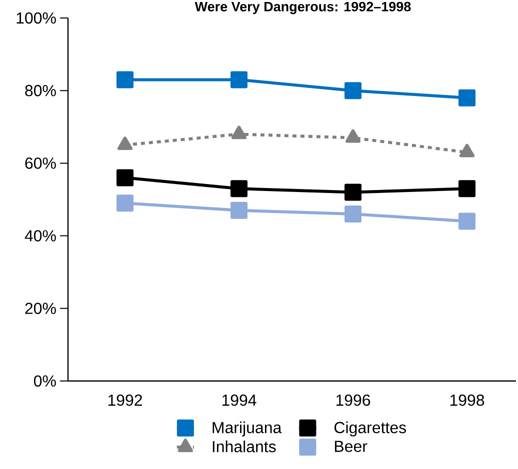  Describe the element at coordinates (40, 90) in the screenshot. I see `y-tick-label: 80%` at that location.